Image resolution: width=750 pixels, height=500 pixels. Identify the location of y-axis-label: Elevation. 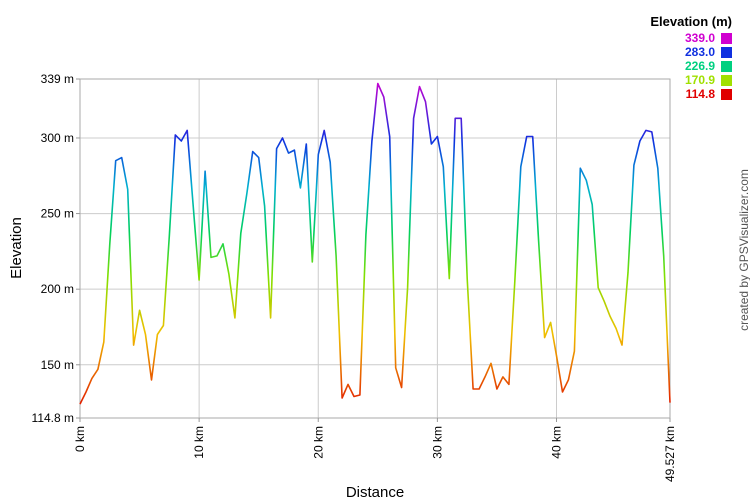
(16, 248).